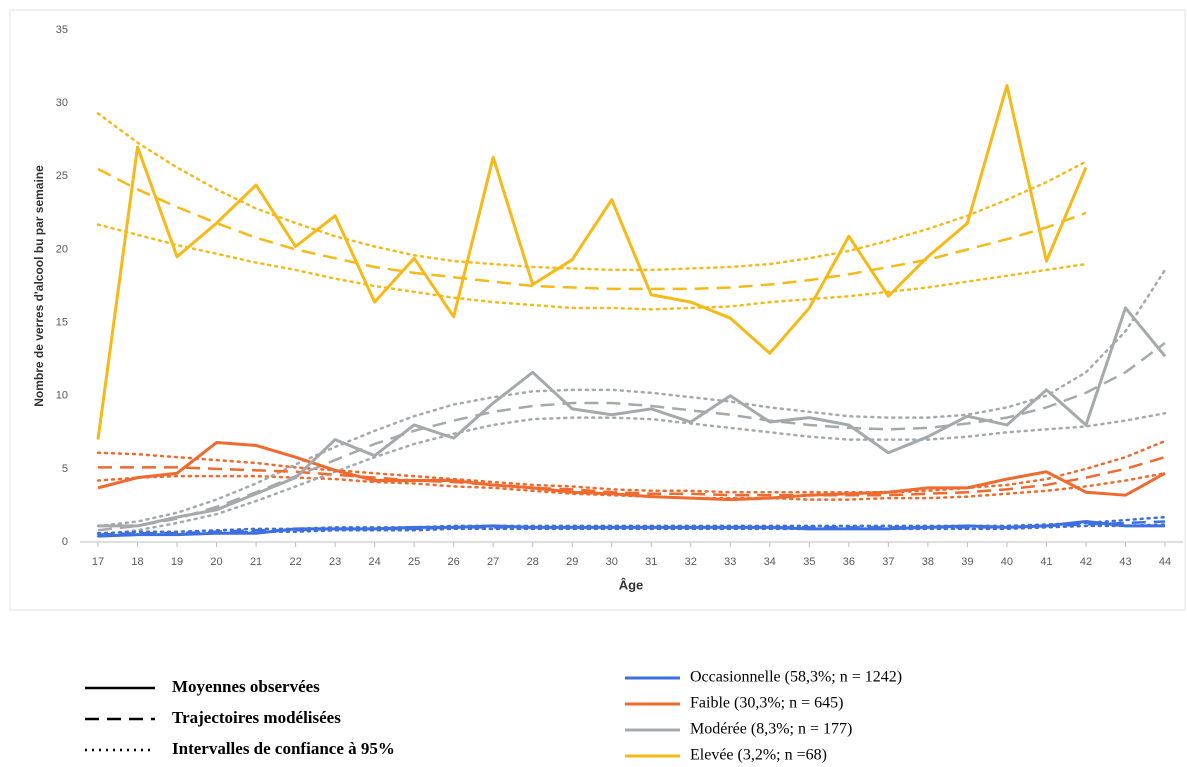 The width and height of the screenshot is (1187, 767). Describe the element at coordinates (62, 396) in the screenshot. I see `y-tick-label: 10` at that location.